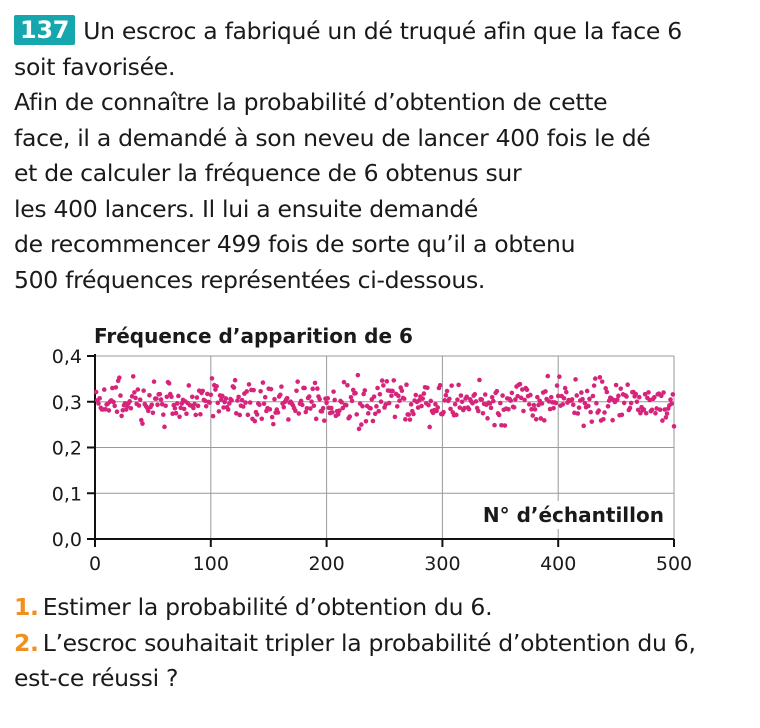 This screenshot has height=728, width=760. I want to click on x-tick-label-0: 0, so click(95, 564).